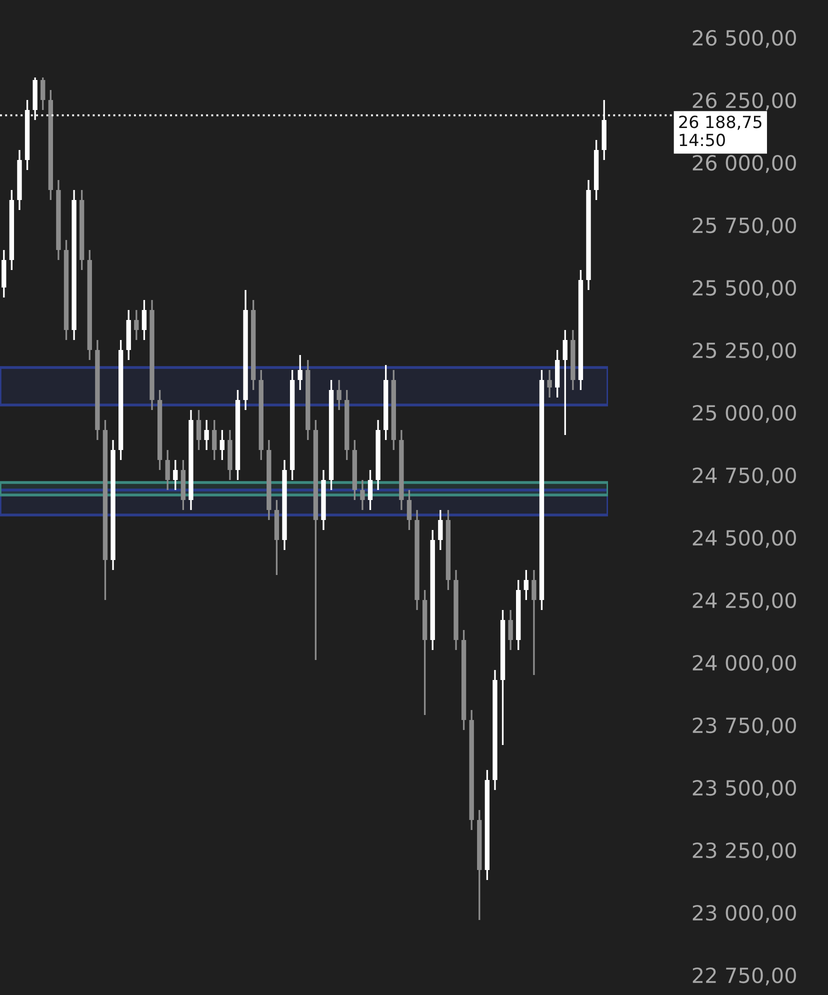 The width and height of the screenshot is (828, 995). Describe the element at coordinates (744, 476) in the screenshot. I see `y-tick-label: 24 750,00` at that location.